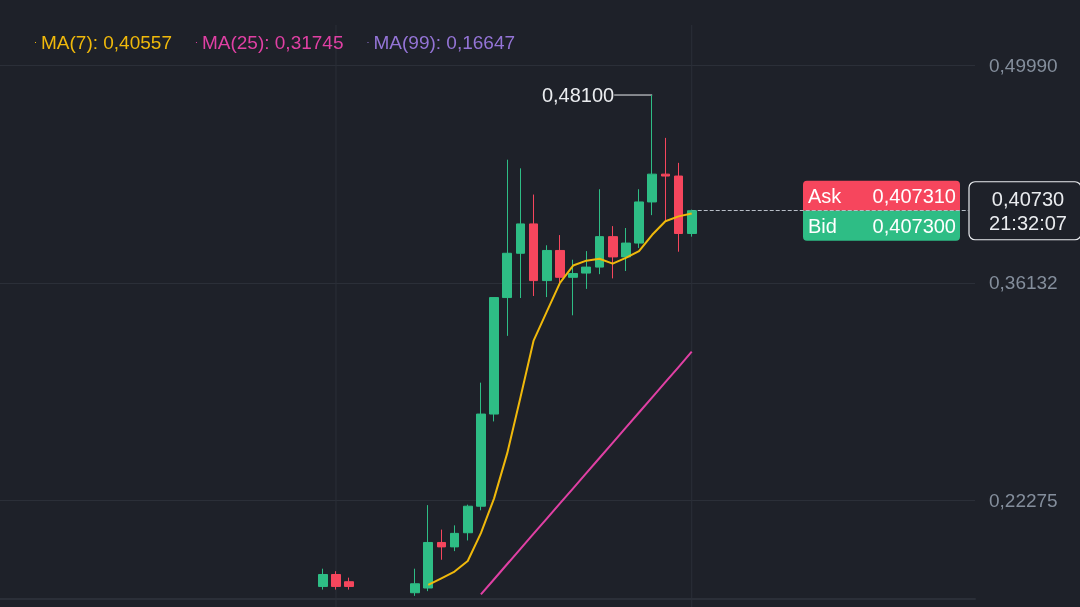  What do you see at coordinates (825, 195) in the screenshot?
I see `annotation: Ask` at bounding box center [825, 195].